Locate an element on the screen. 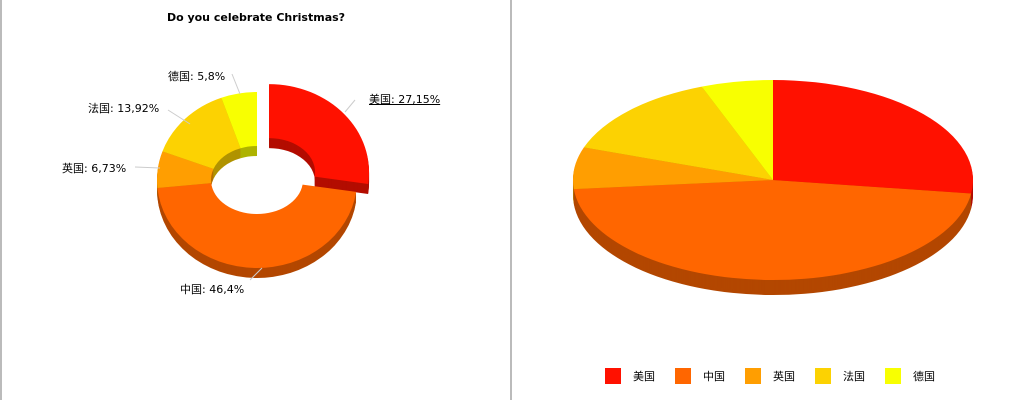  legend-item-germany: 德国 is located at coordinates (910, 376).